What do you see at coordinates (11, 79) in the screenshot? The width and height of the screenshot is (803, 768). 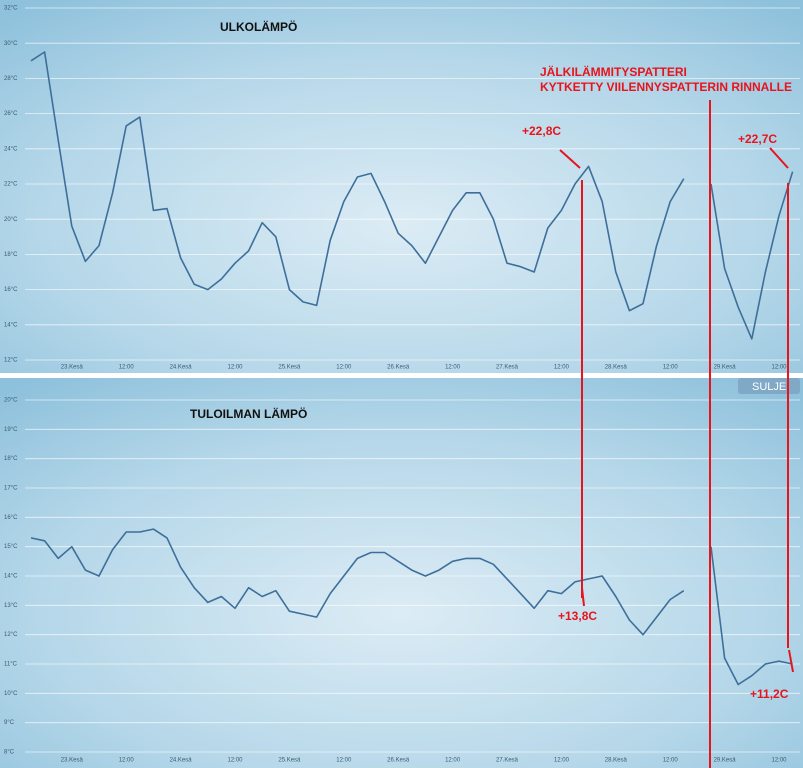 I see `y-tick-label: 28°C` at bounding box center [11, 79].